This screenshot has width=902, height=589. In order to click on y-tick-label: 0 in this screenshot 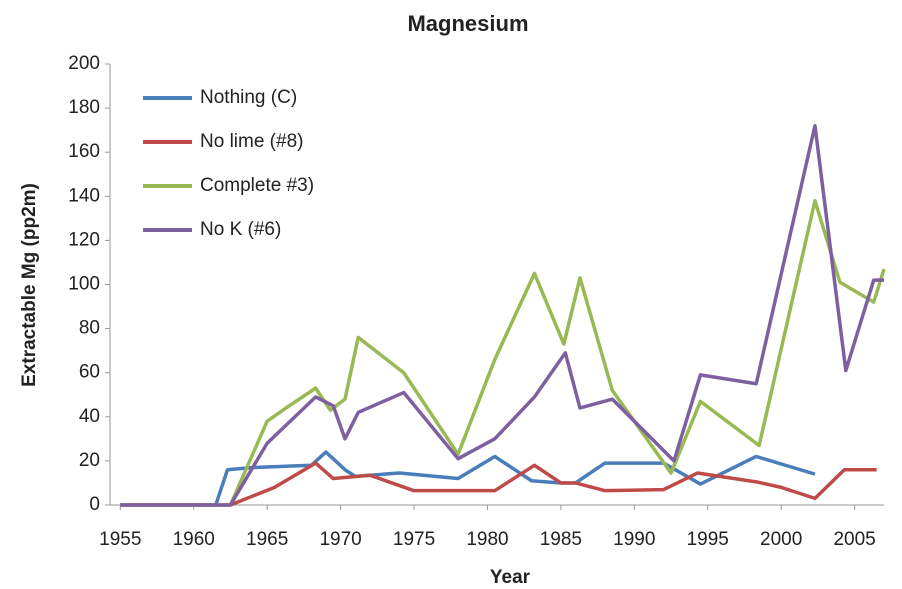, I will do `click(94, 504)`.